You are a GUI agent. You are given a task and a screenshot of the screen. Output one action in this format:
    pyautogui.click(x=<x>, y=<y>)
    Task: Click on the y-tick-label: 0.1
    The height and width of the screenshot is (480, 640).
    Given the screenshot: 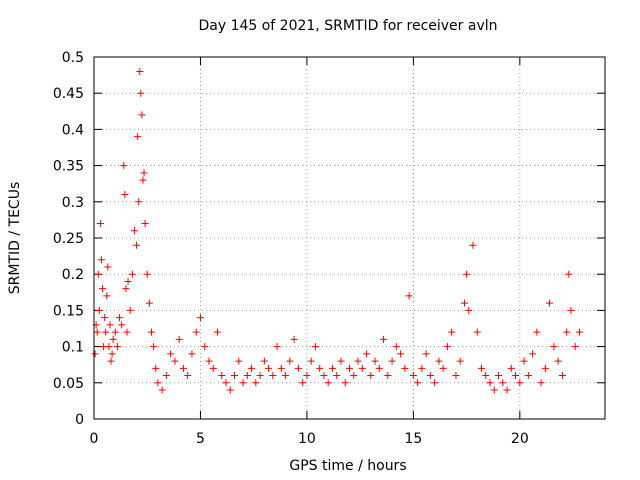 What is the action you would take?
    pyautogui.click(x=73, y=348)
    